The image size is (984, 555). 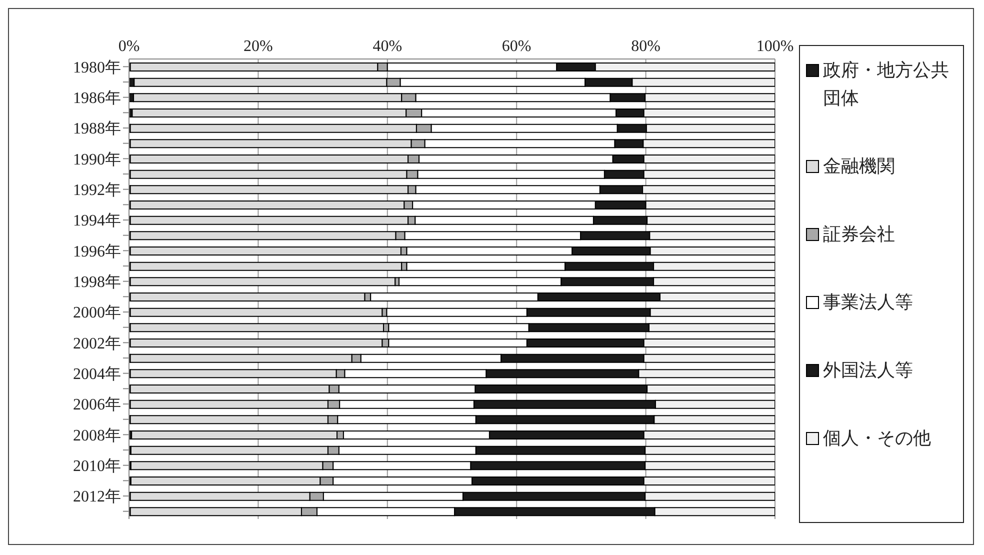 I want to click on y-tick-label: 1992年, so click(x=97, y=191).